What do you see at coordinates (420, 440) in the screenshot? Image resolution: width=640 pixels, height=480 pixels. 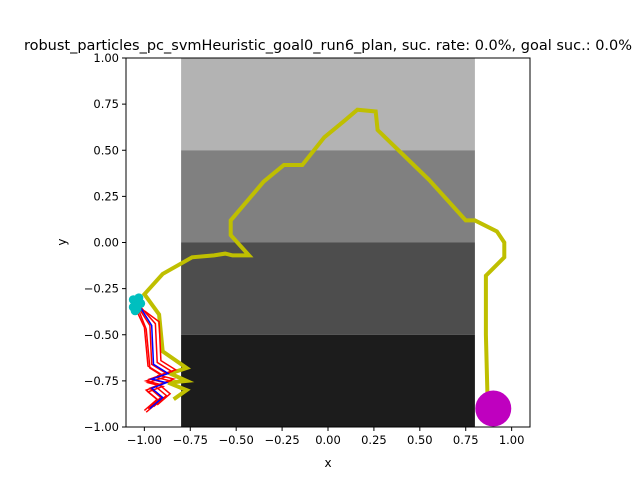 I see `x-tick-label: 0.50` at bounding box center [420, 440].